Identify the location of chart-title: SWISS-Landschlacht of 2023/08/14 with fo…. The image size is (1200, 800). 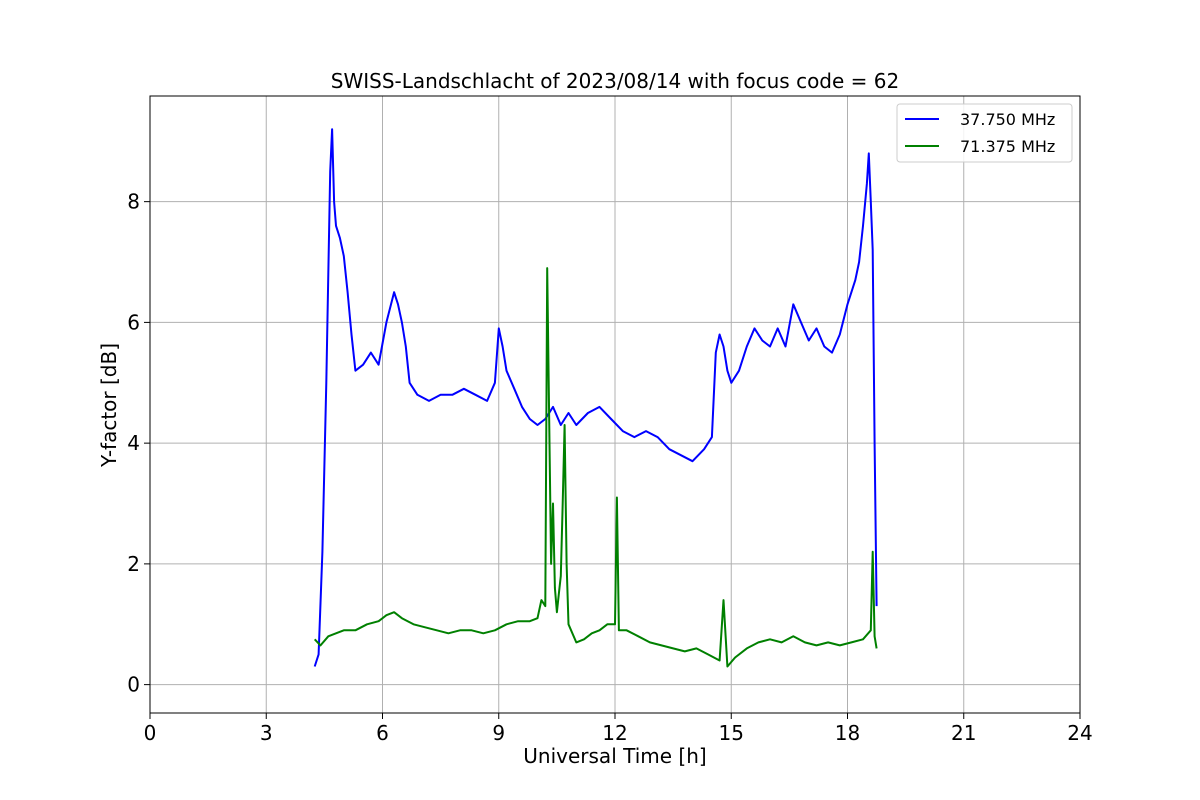
(615, 81).